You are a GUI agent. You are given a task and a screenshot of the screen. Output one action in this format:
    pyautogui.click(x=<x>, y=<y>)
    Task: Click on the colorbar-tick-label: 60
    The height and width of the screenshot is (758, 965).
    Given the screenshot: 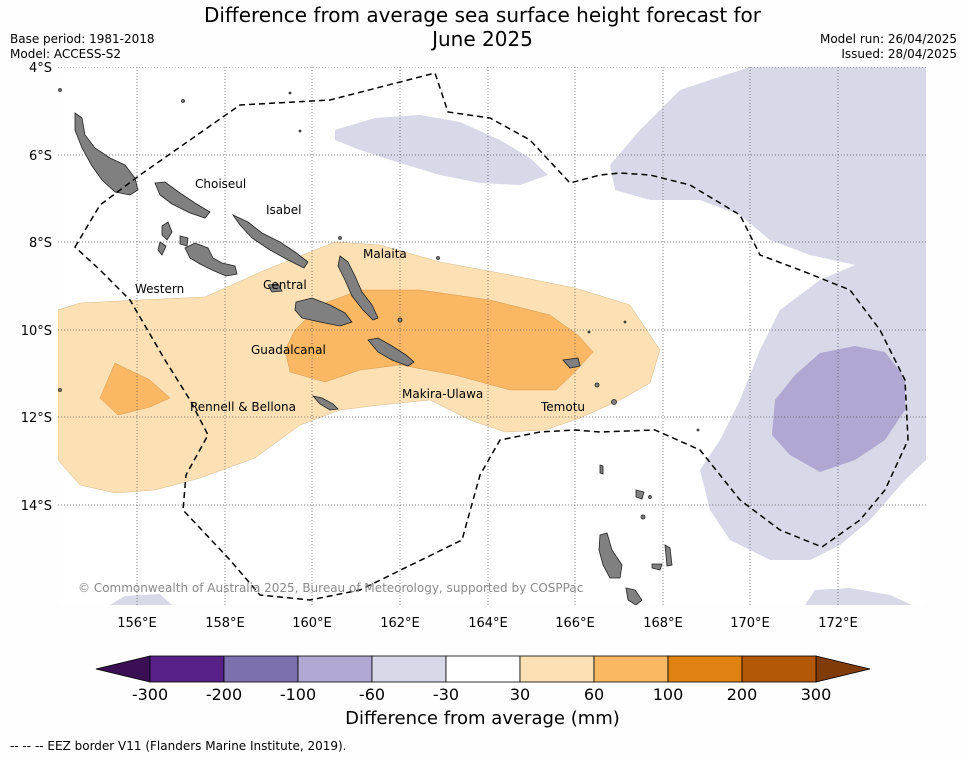 What is the action you would take?
    pyautogui.click(x=594, y=694)
    